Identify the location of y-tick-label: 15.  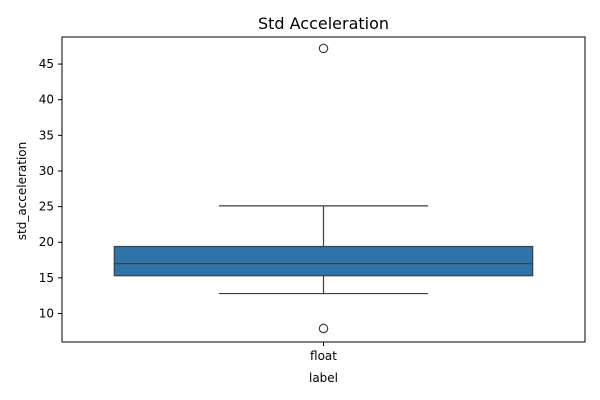
(46, 278).